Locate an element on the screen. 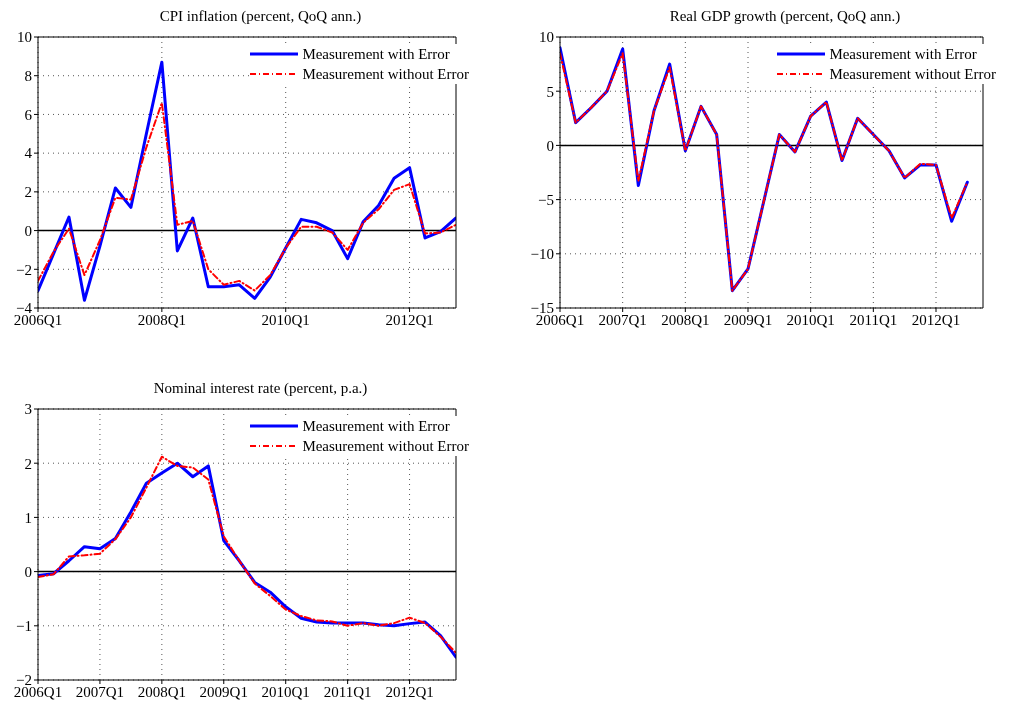 The width and height of the screenshot is (1020, 710). y-tick-label: 8 is located at coordinates (28, 76).